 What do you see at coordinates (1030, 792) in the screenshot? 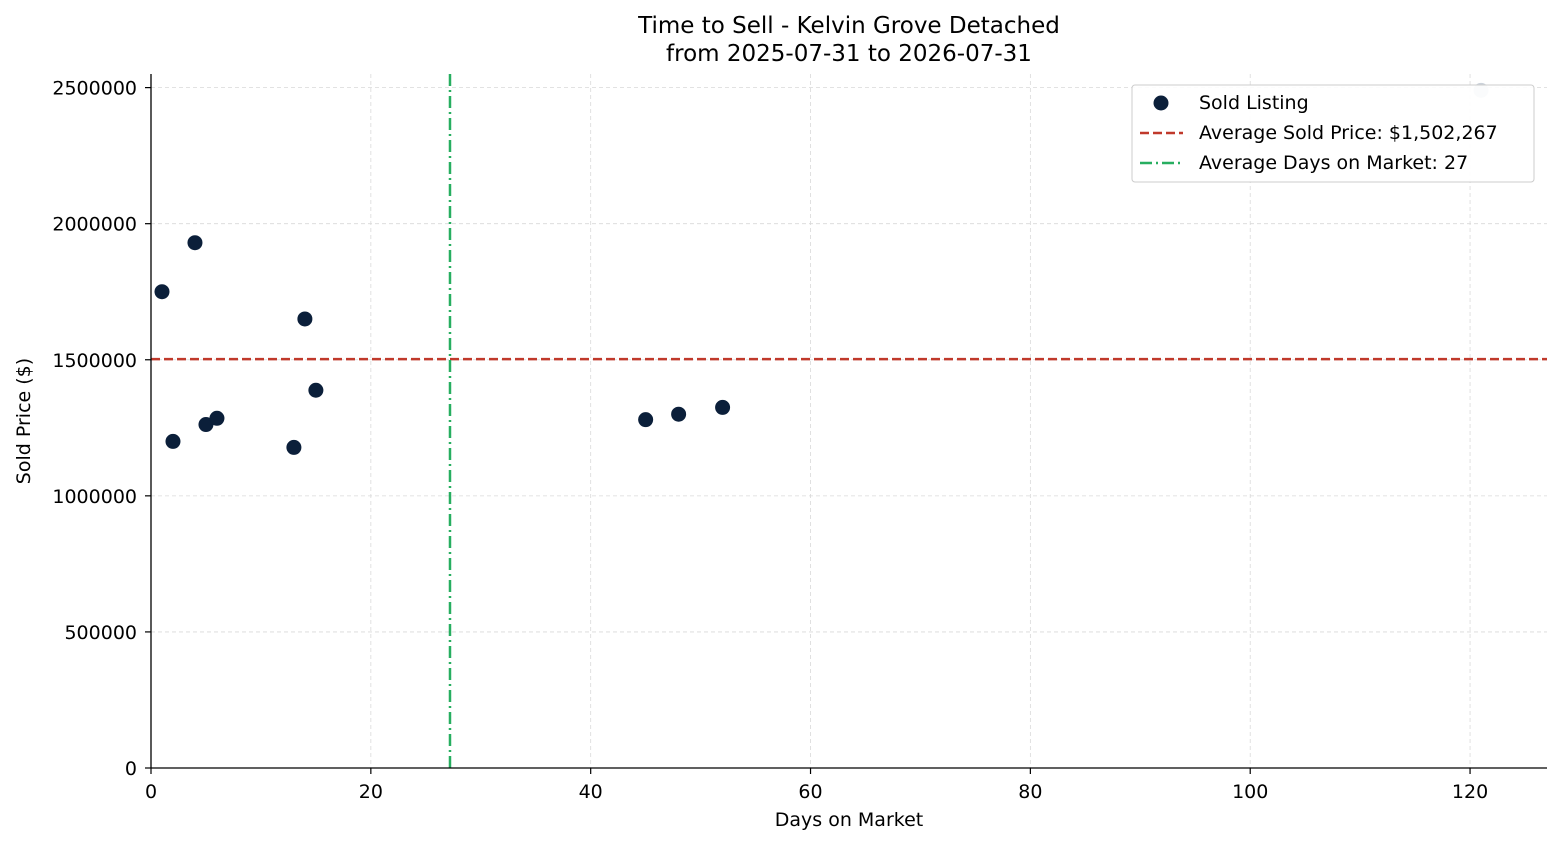
I see `x-tick-label: 80` at bounding box center [1030, 792].